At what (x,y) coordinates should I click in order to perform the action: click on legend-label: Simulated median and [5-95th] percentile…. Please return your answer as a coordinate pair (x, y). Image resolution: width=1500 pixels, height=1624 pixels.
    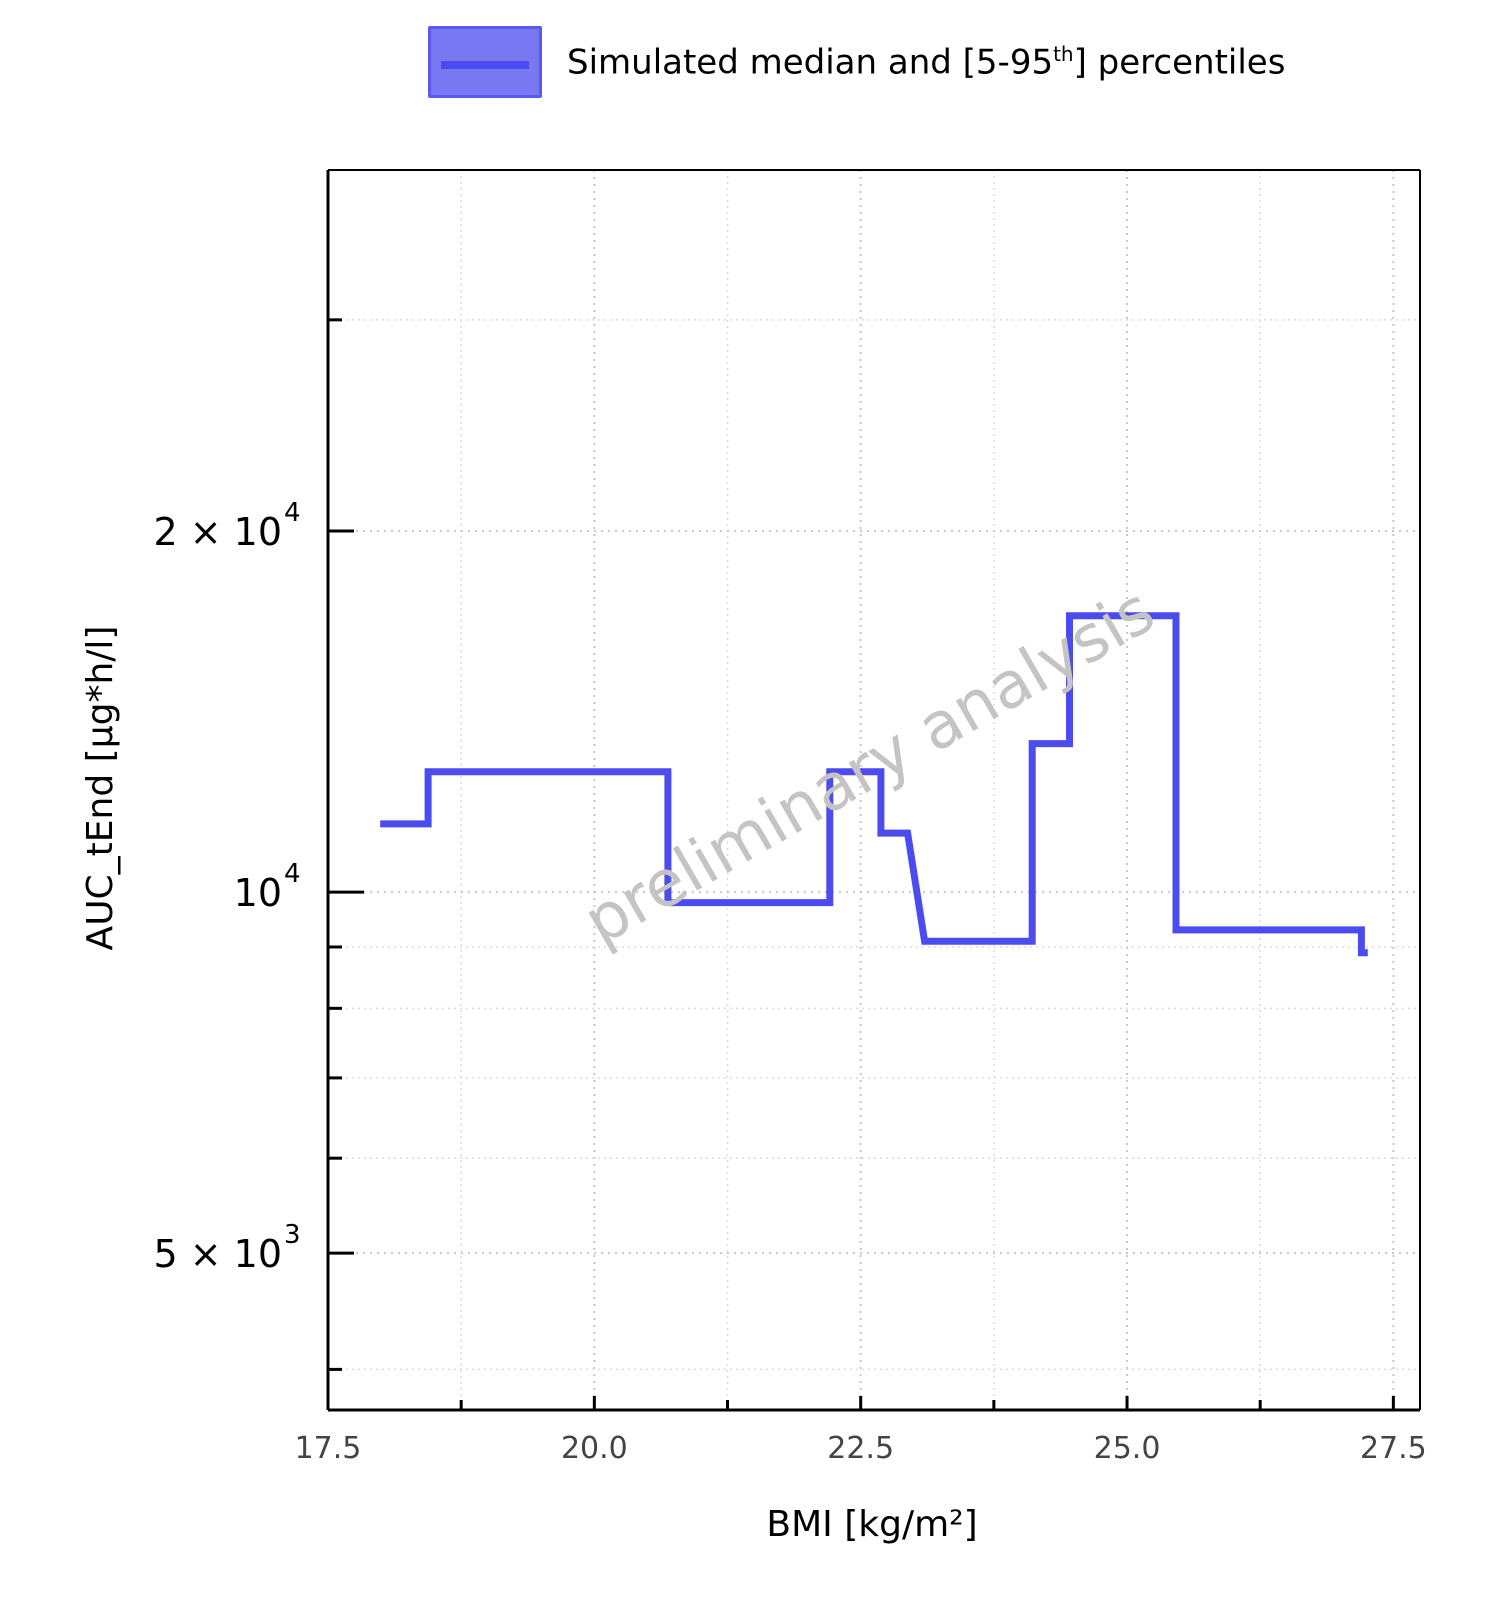
    Looking at the image, I should click on (926, 62).